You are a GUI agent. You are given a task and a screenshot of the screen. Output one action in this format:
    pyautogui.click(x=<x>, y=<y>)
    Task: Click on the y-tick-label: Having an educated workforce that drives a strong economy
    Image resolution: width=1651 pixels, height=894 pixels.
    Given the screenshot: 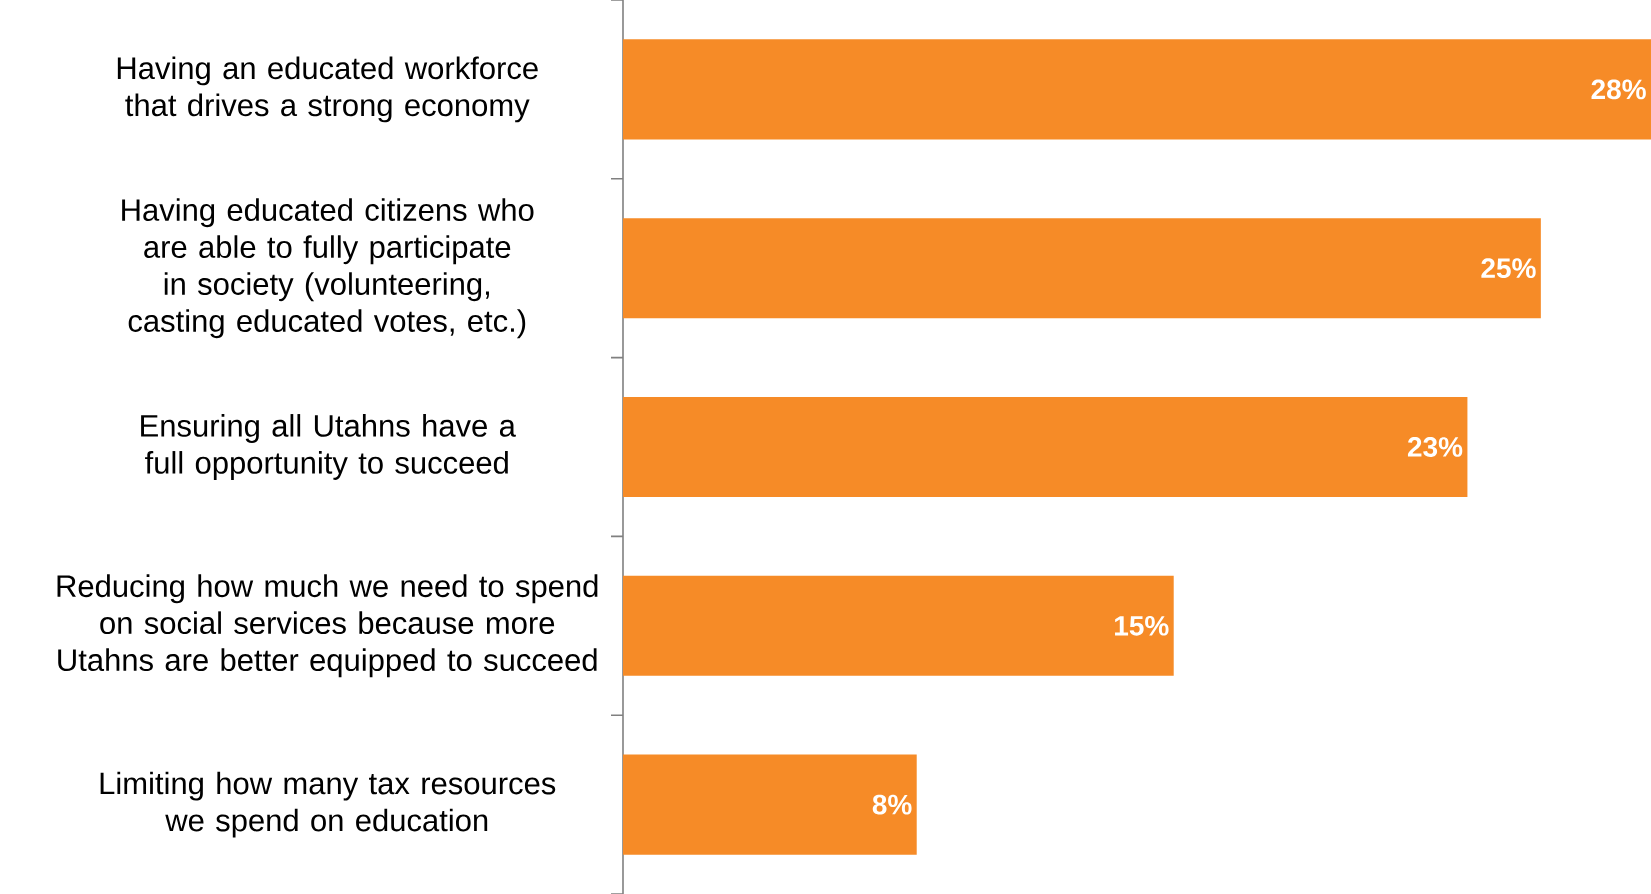 What is the action you would take?
    pyautogui.click(x=327, y=89)
    